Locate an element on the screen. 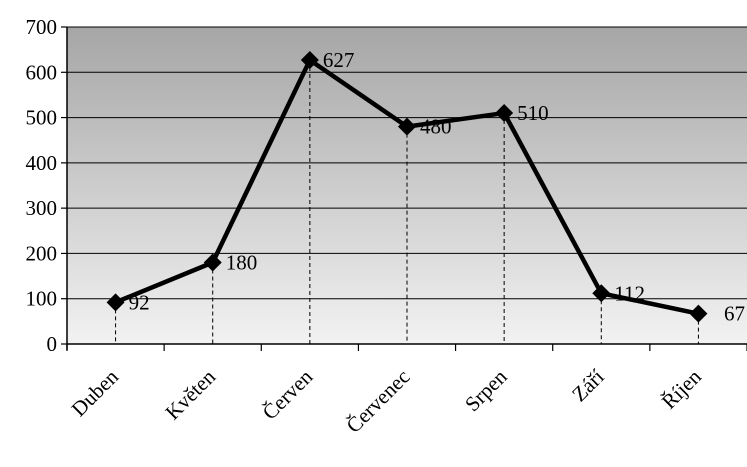  y-tick-label: 0 is located at coordinates (52, 344).